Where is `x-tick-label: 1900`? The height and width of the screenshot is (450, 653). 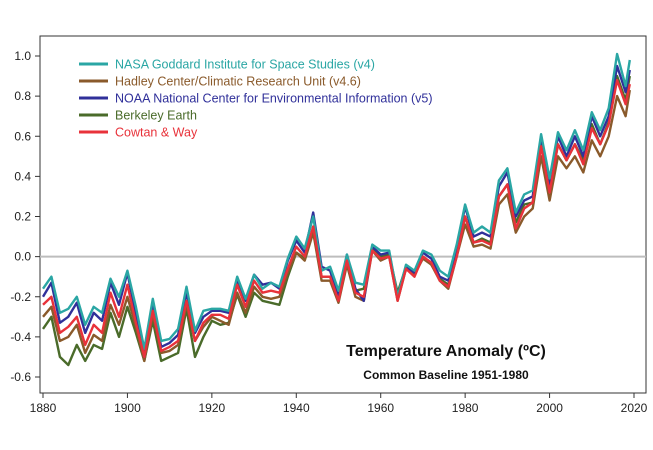
x-tick-label: 1900 is located at coordinates (127, 408).